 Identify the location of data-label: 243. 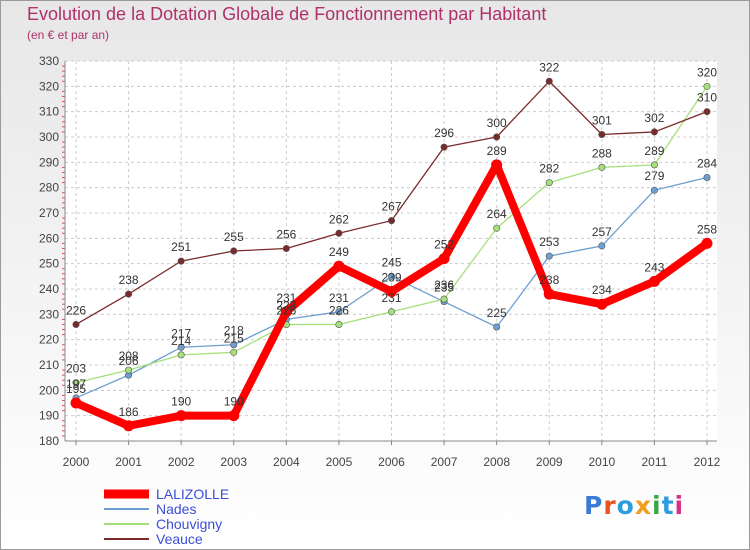
(654, 267).